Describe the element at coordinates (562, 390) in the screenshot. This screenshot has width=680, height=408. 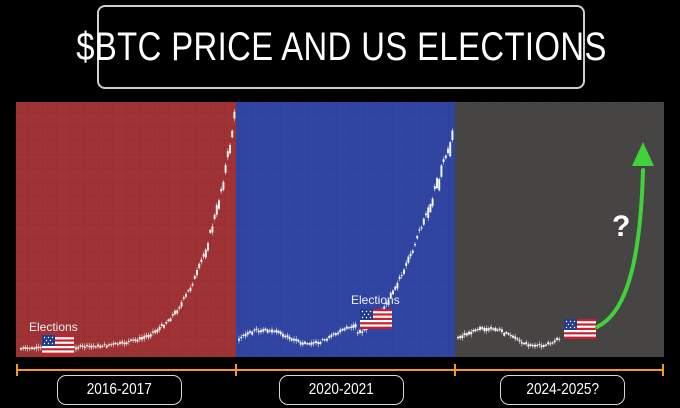
I see `period-label-2024-2025: 2024-2025?` at that location.